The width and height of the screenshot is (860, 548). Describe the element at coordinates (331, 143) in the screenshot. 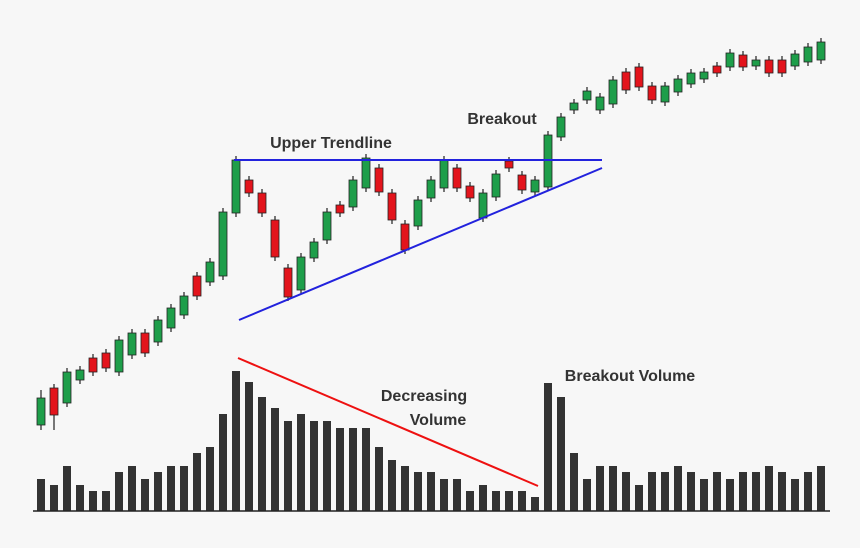

I see `annotation: Upper Trendline` at that location.